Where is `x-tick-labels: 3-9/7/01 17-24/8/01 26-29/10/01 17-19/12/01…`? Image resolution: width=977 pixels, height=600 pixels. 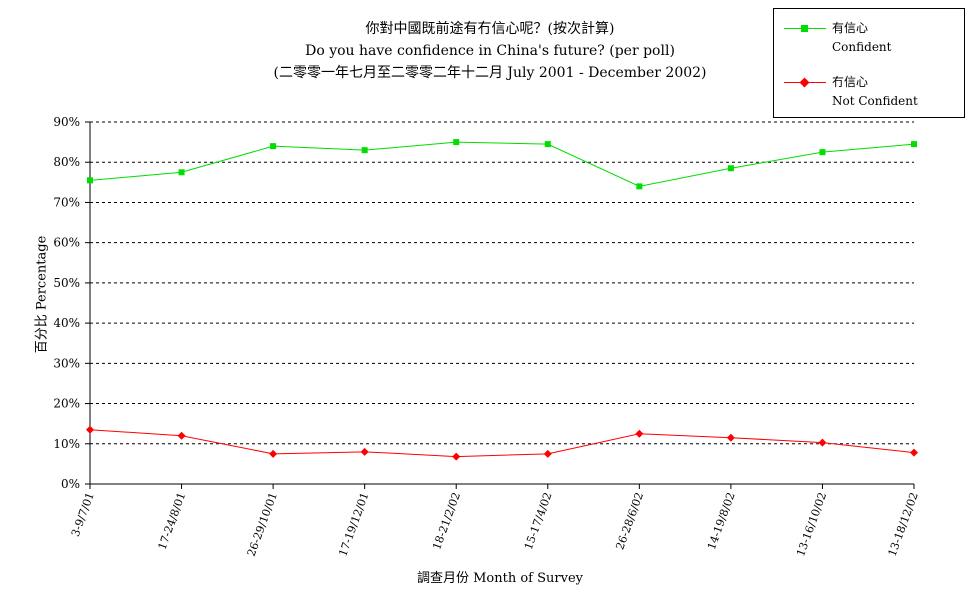 x-tick-labels: 3-9/7/01 17-24/8/01 26-29/10/01 17-19/12/01… is located at coordinates (495, 525).